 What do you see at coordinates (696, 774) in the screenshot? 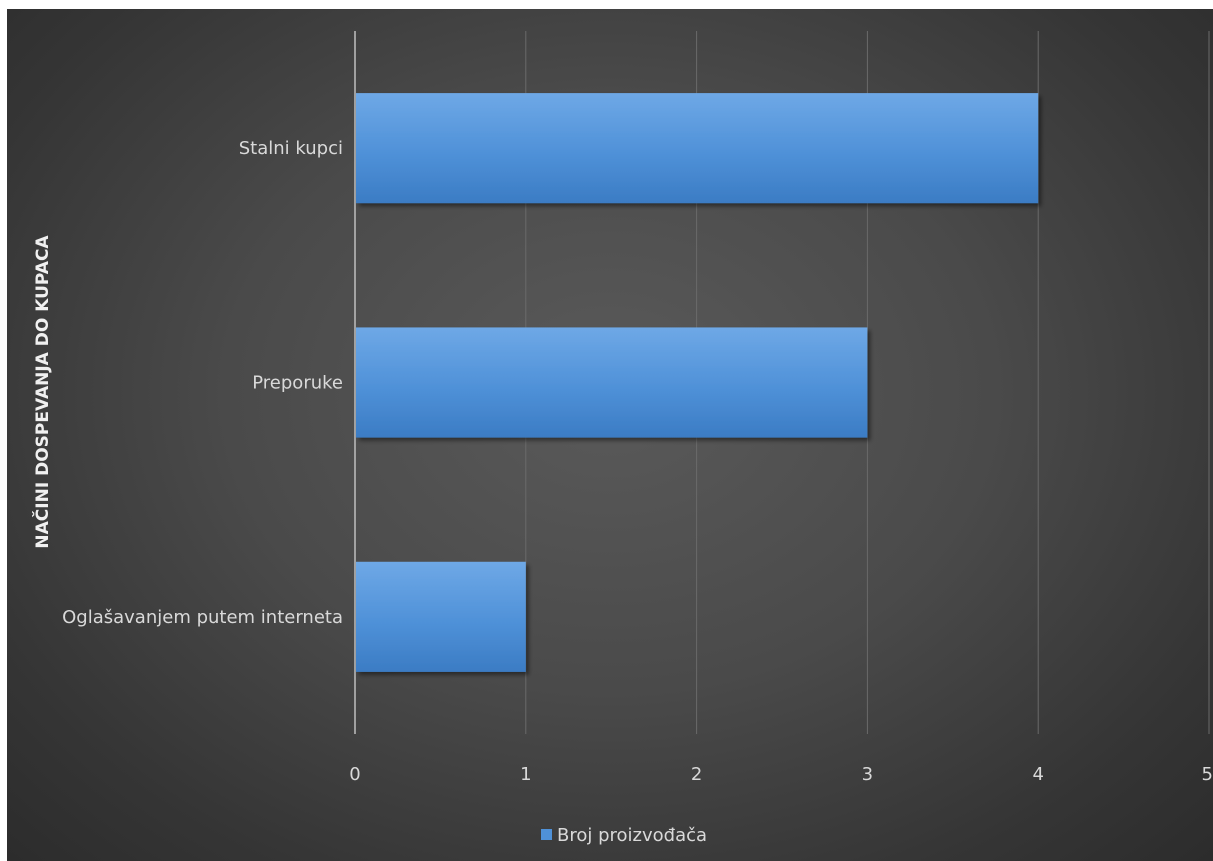
I see `x-tick-label: 2` at bounding box center [696, 774].